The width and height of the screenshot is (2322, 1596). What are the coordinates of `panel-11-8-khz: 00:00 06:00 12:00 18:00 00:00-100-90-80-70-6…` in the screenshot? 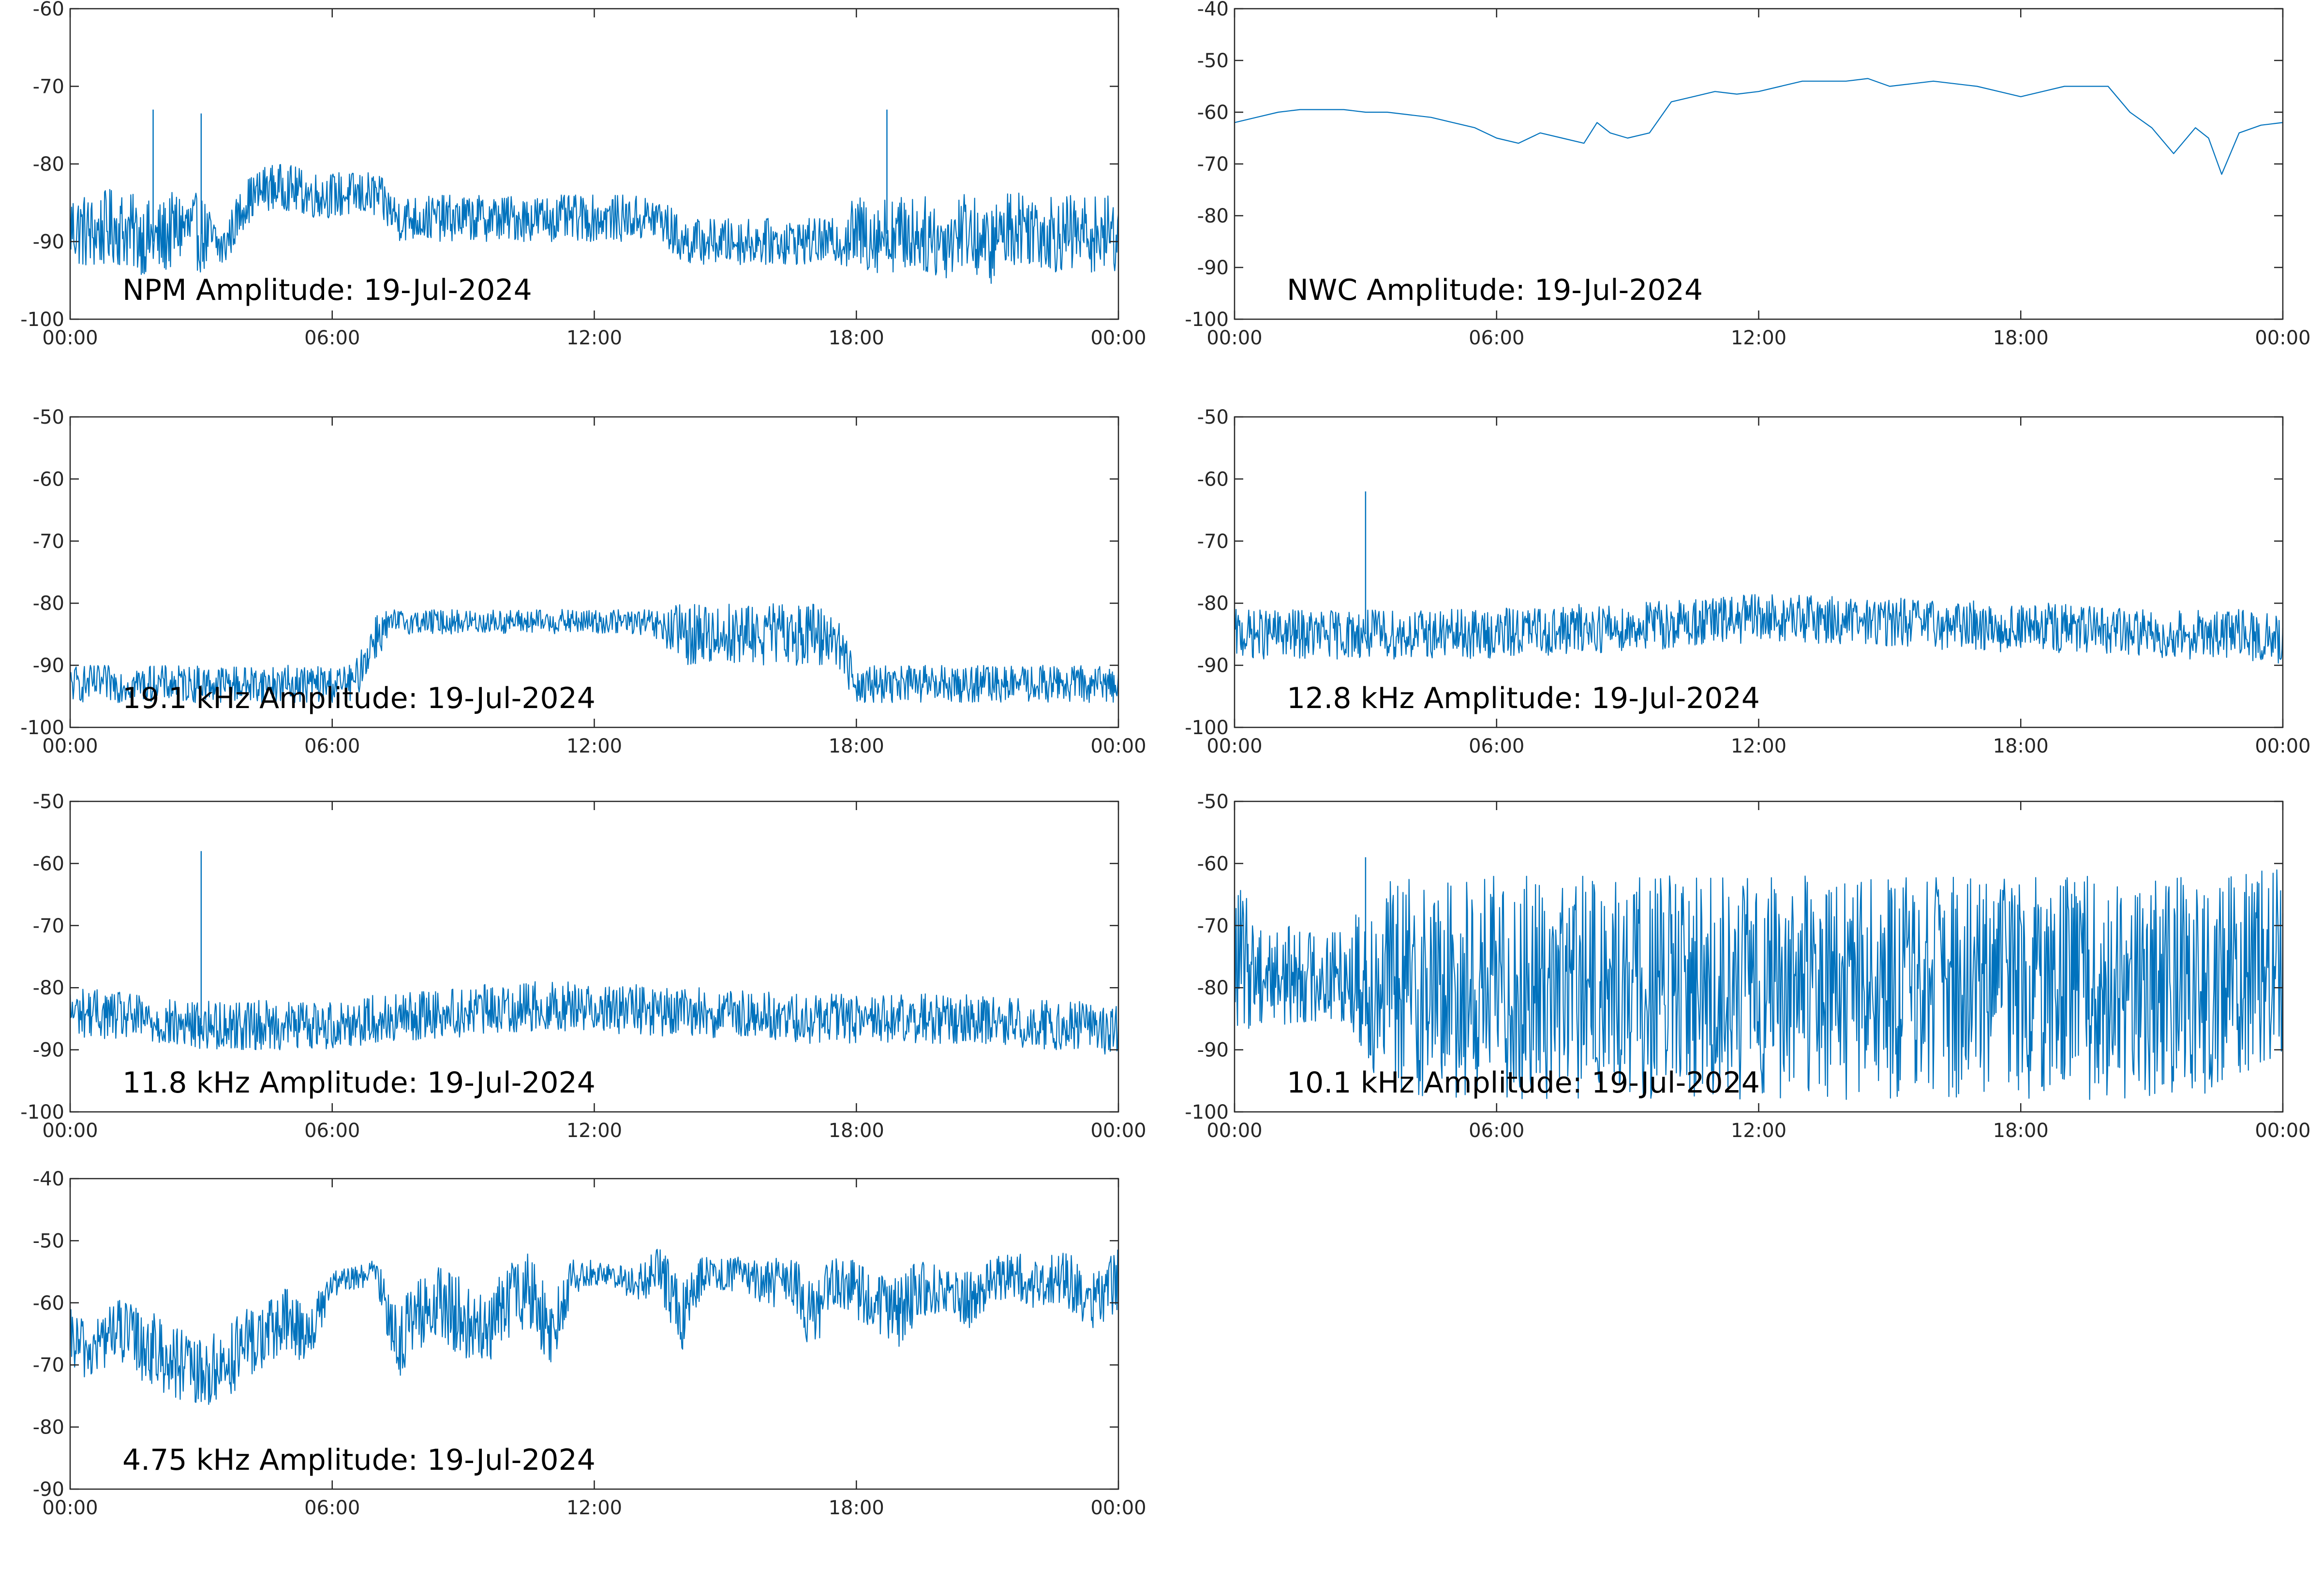 It's located at (583, 966).